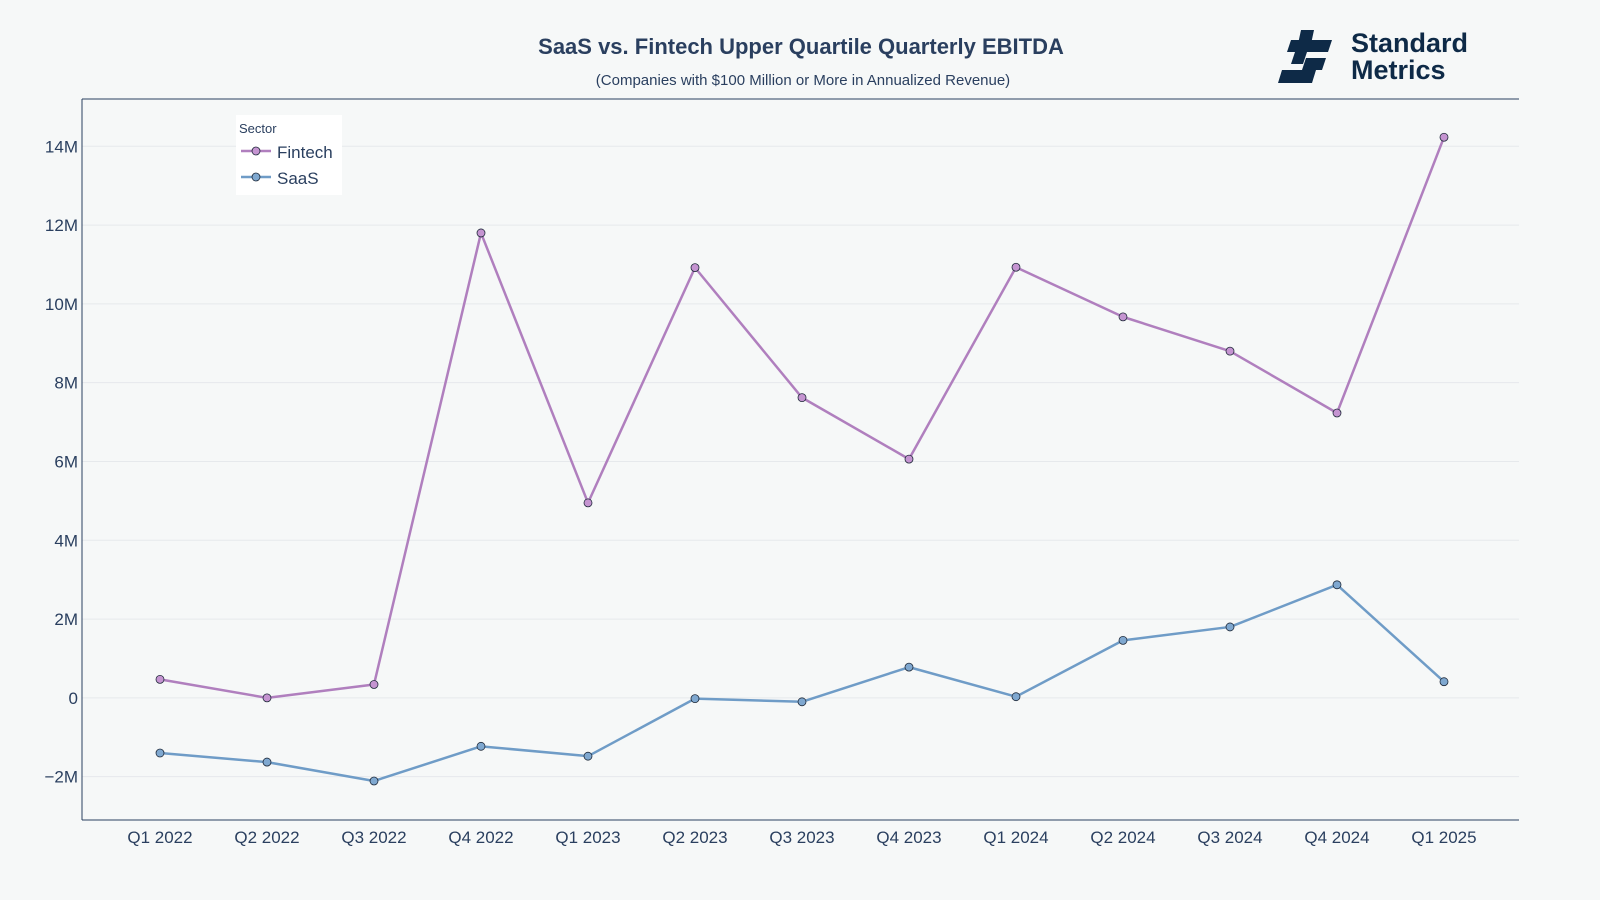 Image resolution: width=1600 pixels, height=900 pixels. I want to click on x-tick-label: Q4 2023, so click(908, 837).